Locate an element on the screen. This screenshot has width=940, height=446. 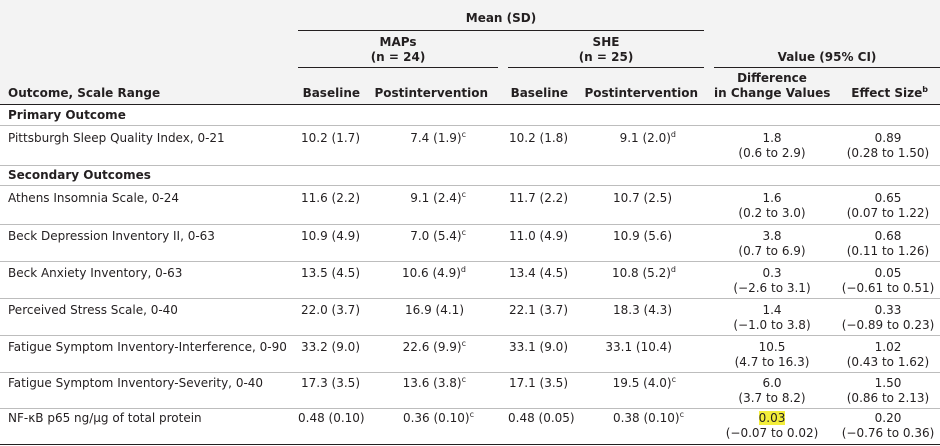
maps-baseline-value: 33.2 (9.0) is located at coordinates (330, 347).